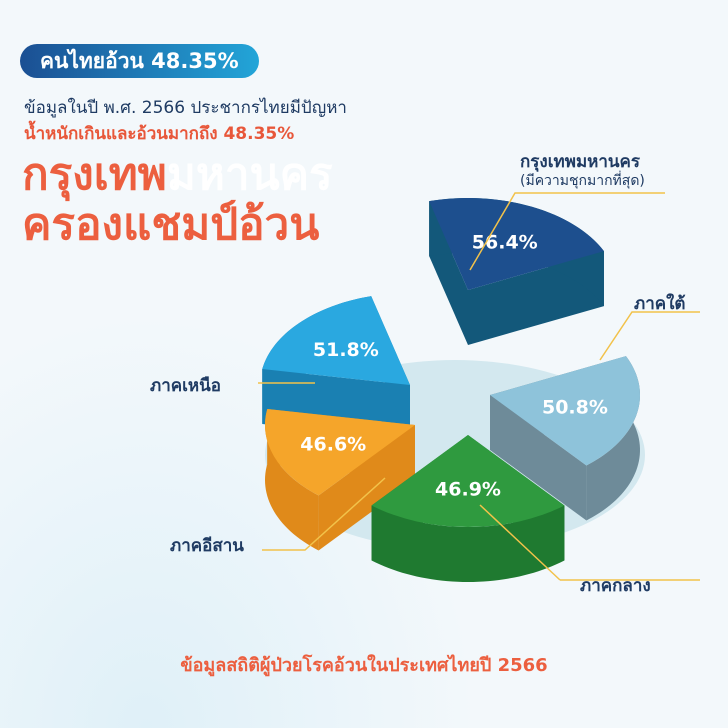 This screenshot has width=728, height=728. I want to click on subtitle-line-1: ข้อมูลในปี พ.ศ. 2566 ประชากรไทยมีปัญหา, so click(185, 108).